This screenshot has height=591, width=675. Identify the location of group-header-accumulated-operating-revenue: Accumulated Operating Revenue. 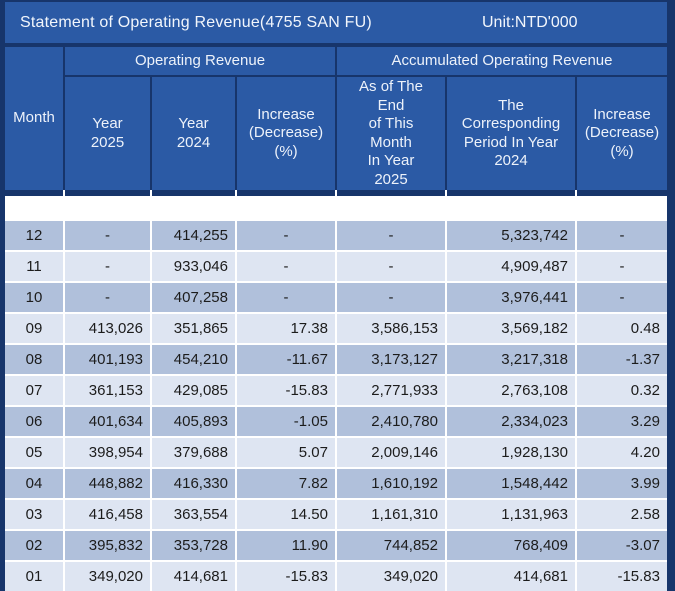
(502, 61).